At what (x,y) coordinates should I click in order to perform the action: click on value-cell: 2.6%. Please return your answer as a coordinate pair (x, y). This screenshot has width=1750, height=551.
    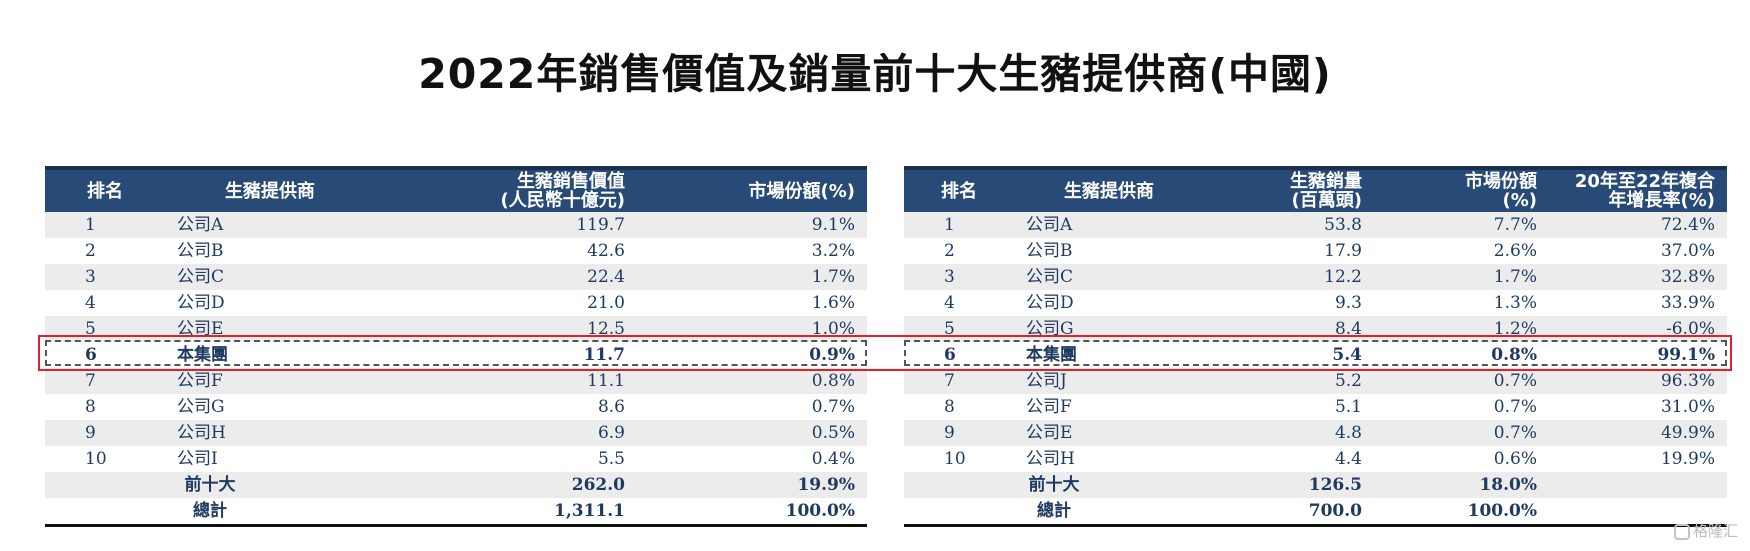
    Looking at the image, I should click on (1515, 251).